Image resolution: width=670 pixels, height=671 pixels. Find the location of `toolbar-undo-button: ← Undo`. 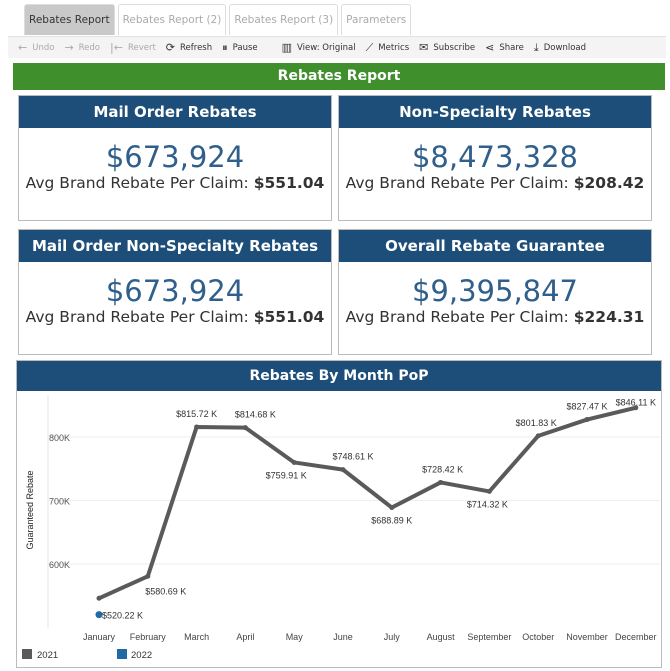

toolbar-undo-button: ← Undo is located at coordinates (36, 47).